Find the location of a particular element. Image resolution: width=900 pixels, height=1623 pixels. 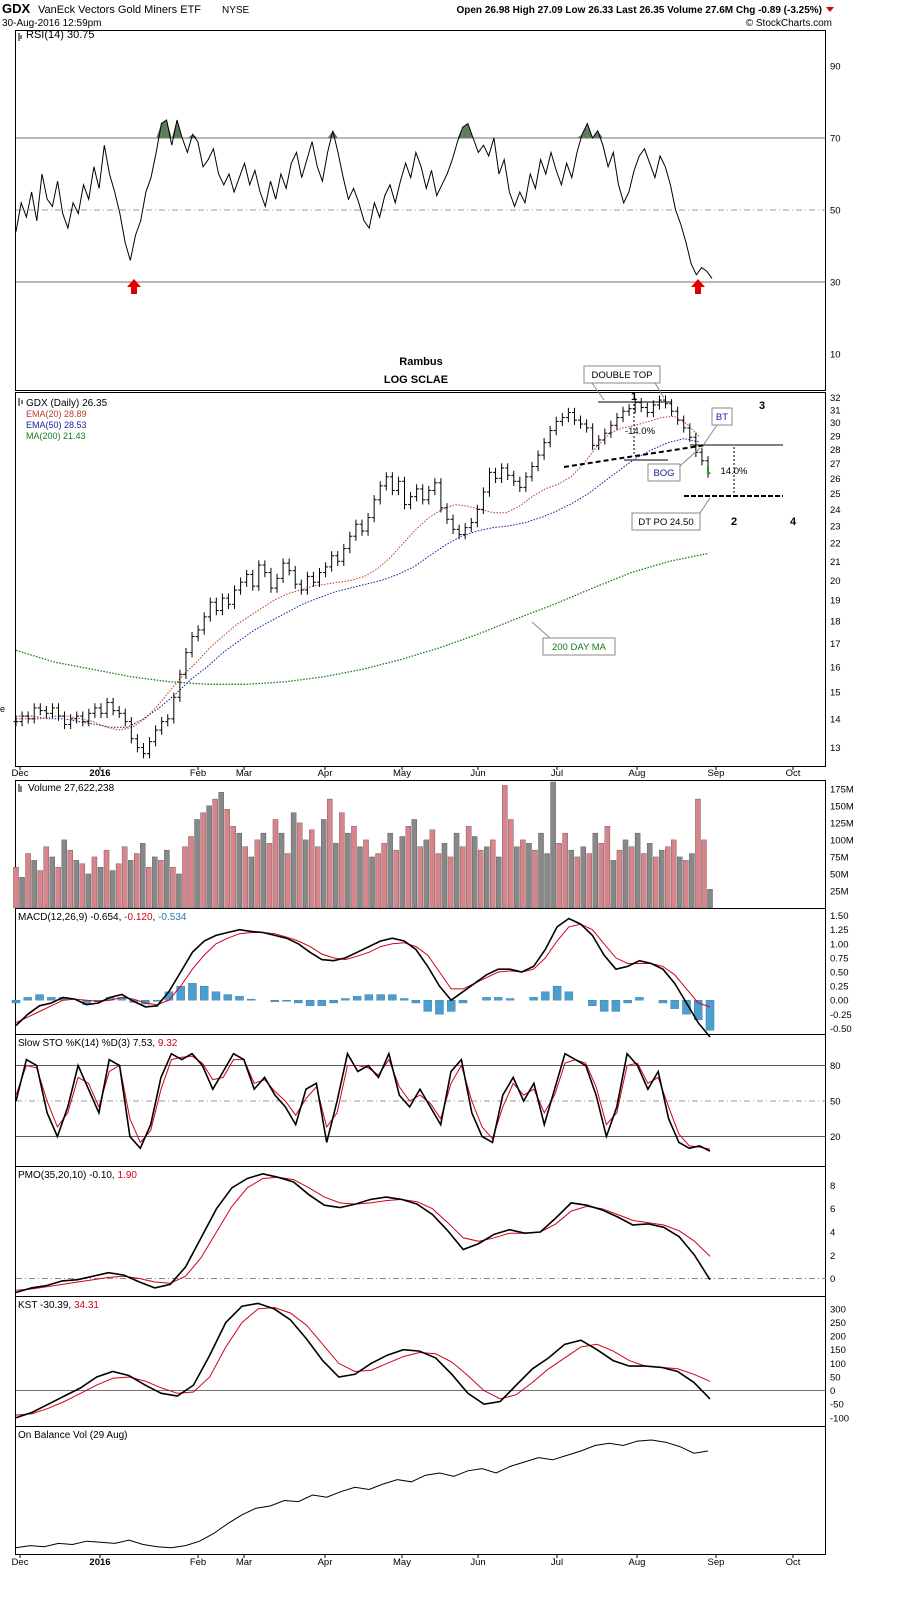

rsi-line is located at coordinates (364, 199).